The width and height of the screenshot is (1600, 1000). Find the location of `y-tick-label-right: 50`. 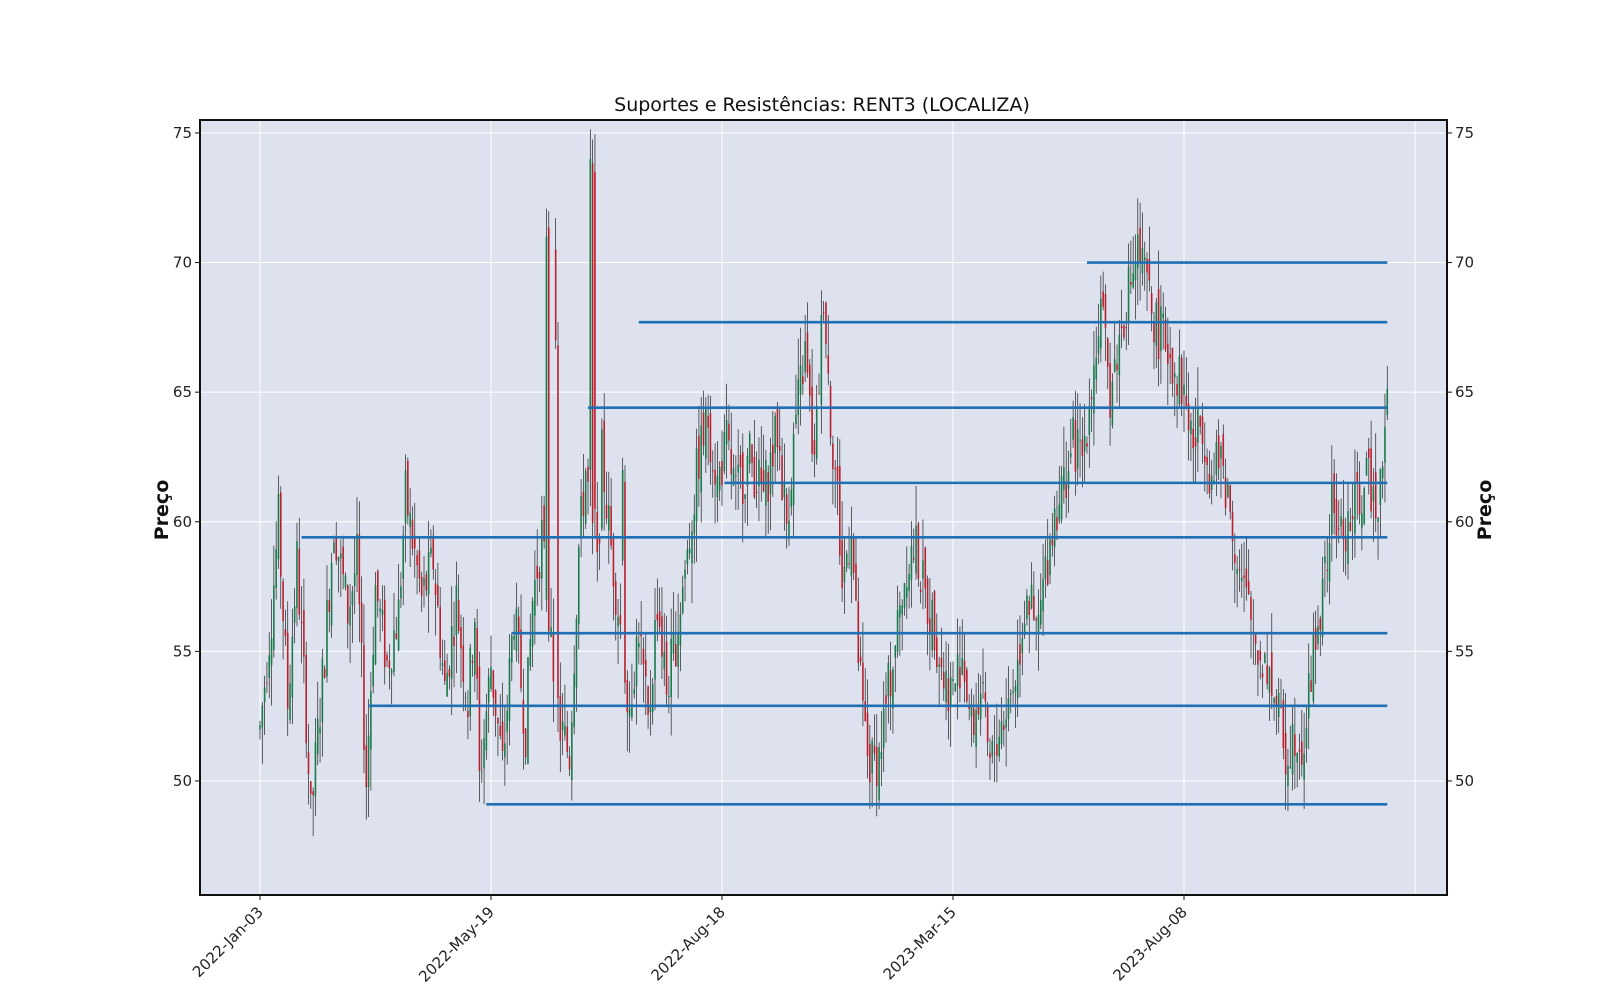

y-tick-label-right: 50 is located at coordinates (1464, 781).